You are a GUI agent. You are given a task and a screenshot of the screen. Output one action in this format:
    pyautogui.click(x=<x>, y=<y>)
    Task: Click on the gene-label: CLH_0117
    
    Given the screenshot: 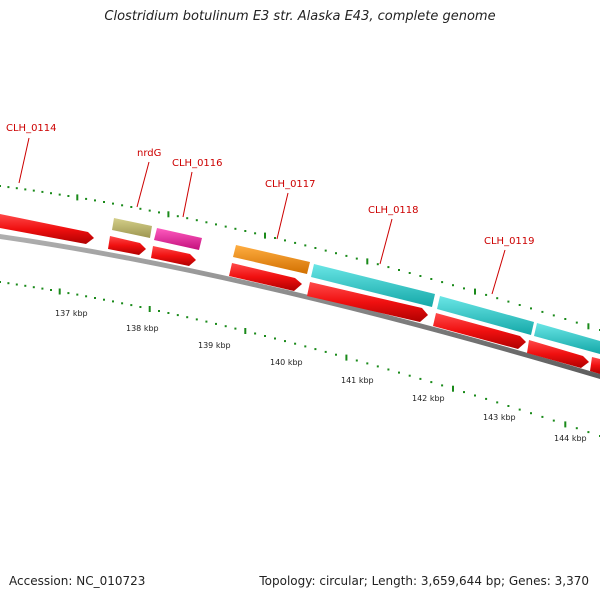 What is the action you would take?
    pyautogui.click(x=290, y=184)
    